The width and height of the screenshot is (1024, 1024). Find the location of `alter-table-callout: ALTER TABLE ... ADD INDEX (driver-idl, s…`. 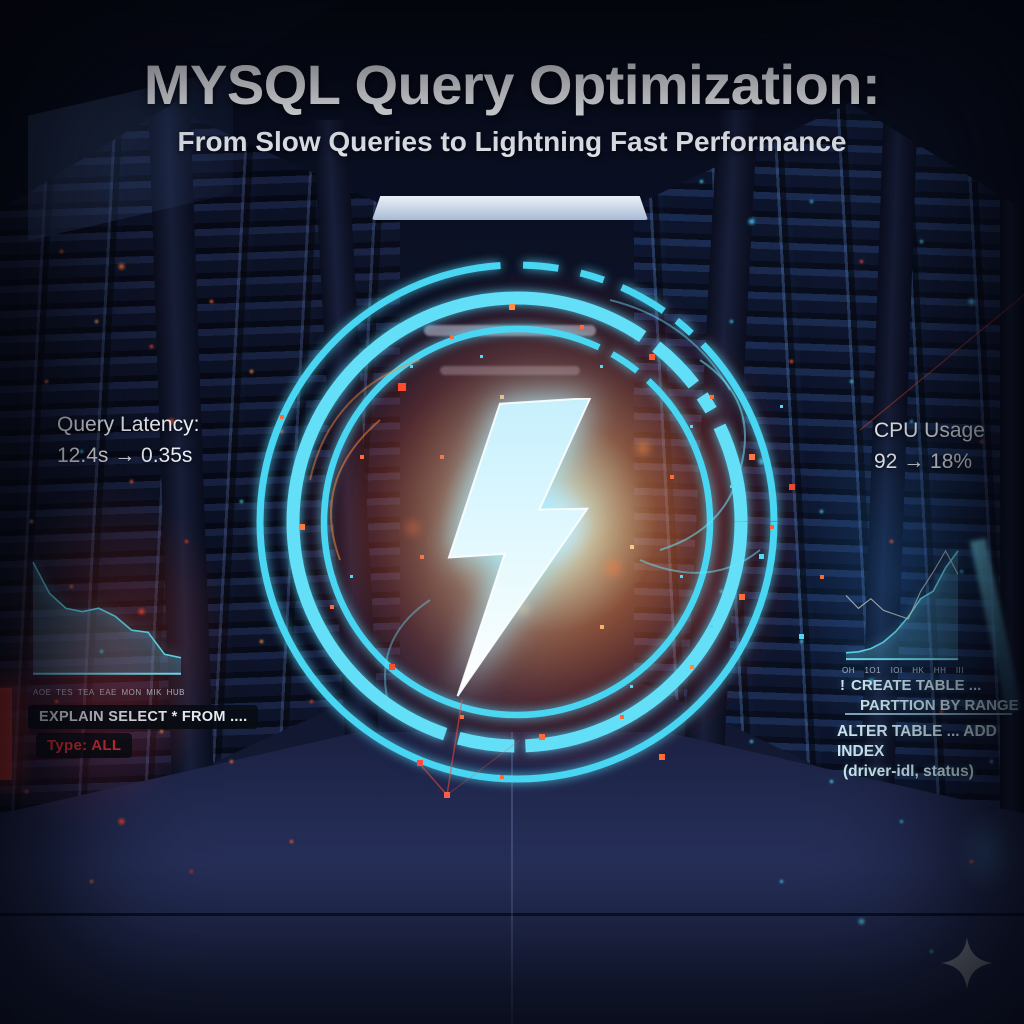

alter-table-callout: ALTER TABLE ... ADD INDEX (driver-idl, s… is located at coordinates (930, 752).